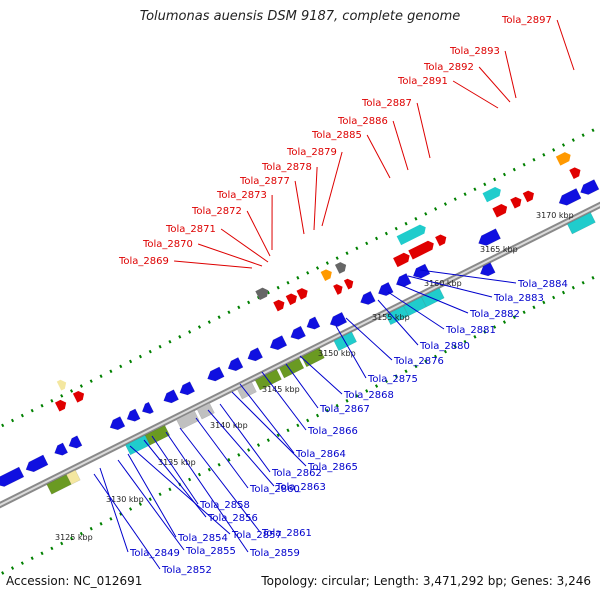 The width and height of the screenshot is (600, 600). Describe the element at coordinates (448, 67) in the screenshot. I see `gene-label-top: Tola_2892` at that location.